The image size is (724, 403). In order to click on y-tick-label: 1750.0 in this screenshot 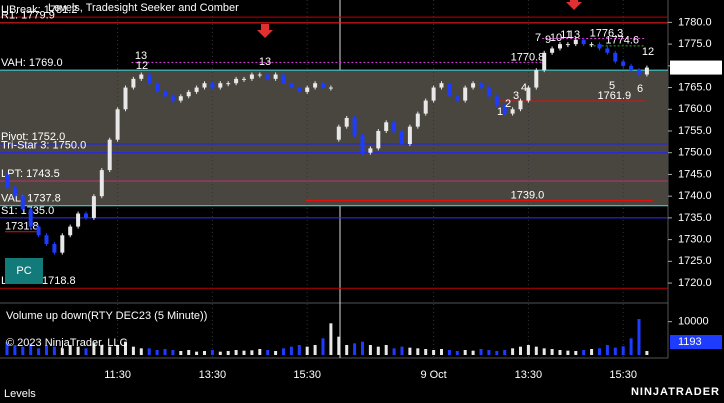, I will do `click(695, 153)`.